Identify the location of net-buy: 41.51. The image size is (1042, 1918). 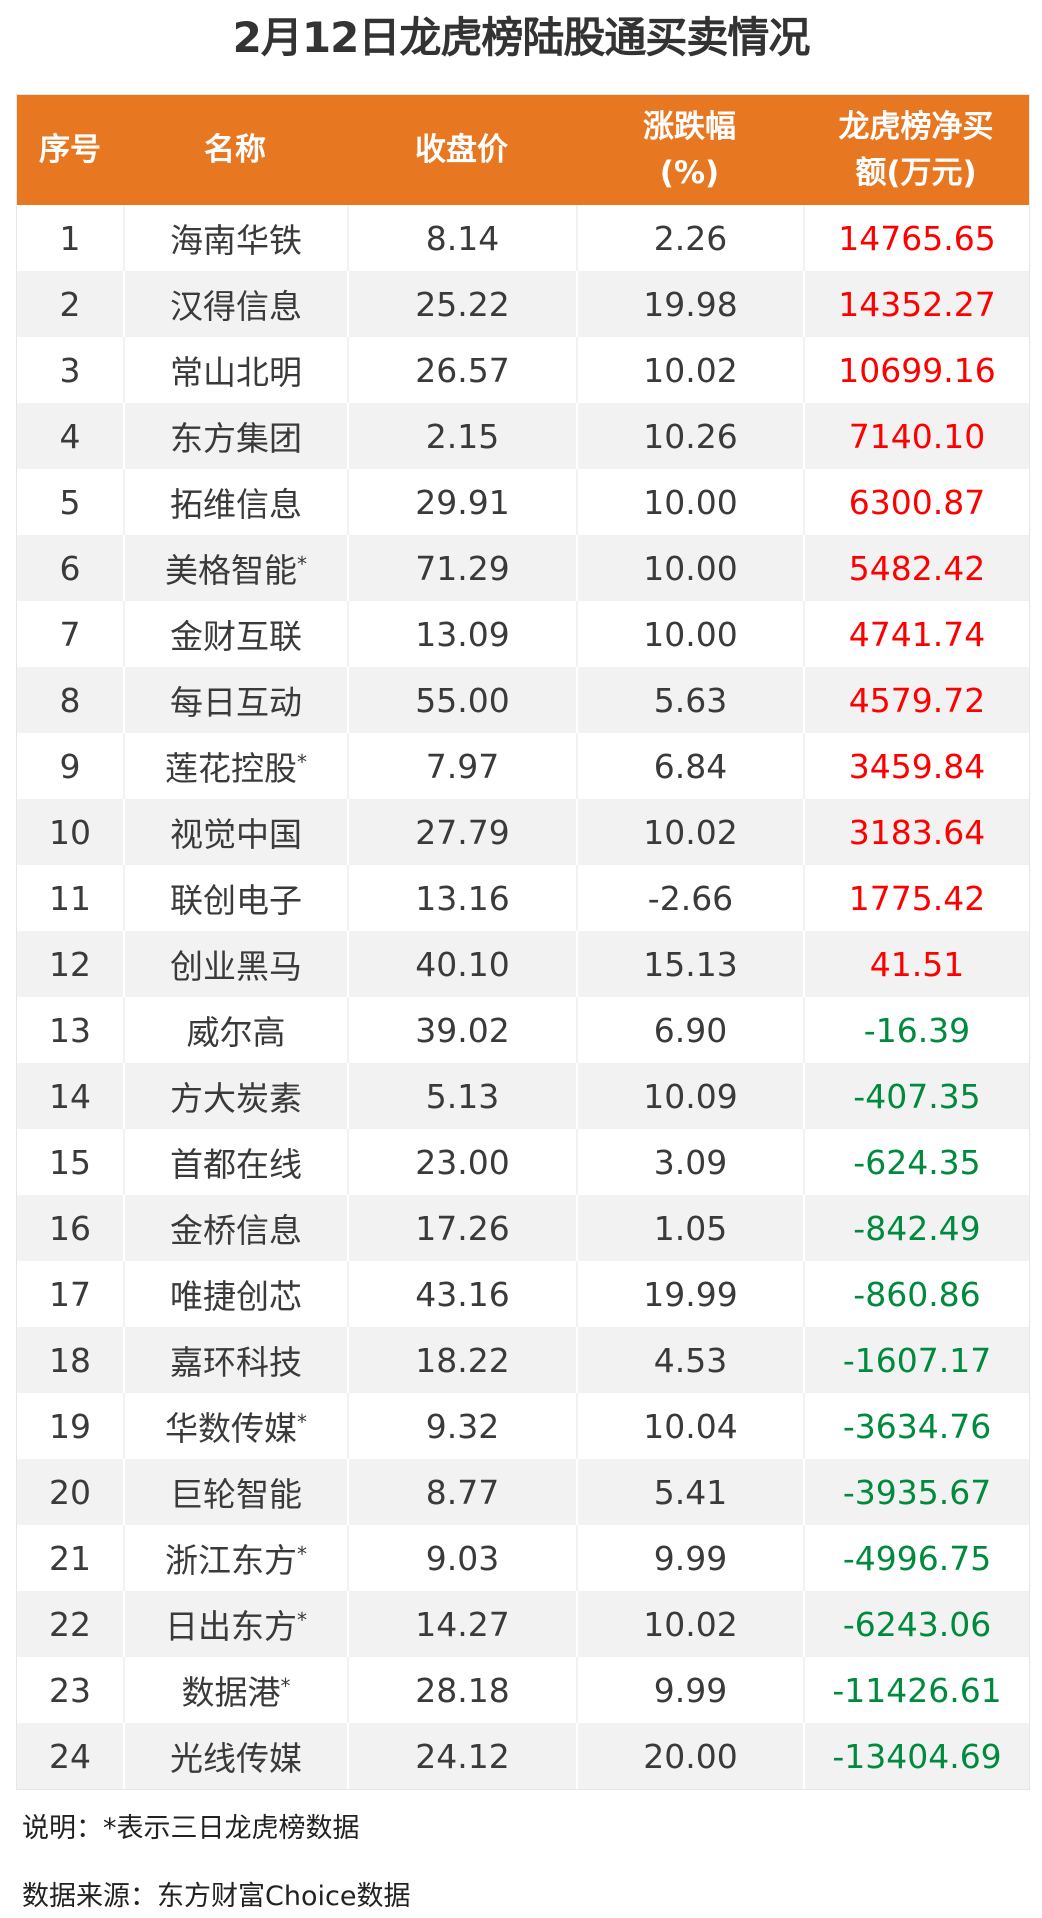
(916, 964).